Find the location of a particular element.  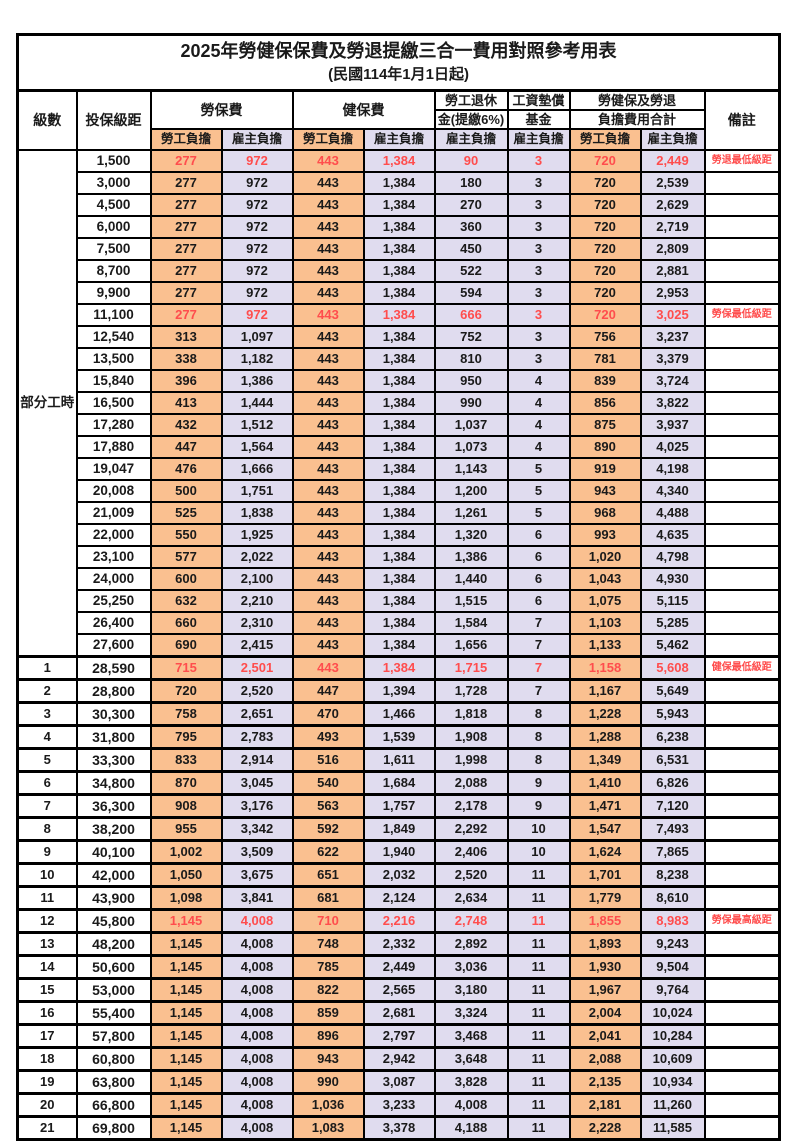

table-row: 17,280 432 1,512 443 1,384 1,037 4 875 3,937 is located at coordinates (399, 425).